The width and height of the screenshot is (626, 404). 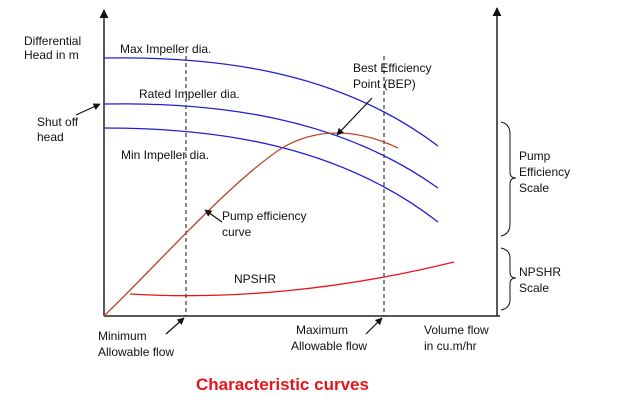 What do you see at coordinates (292, 279) in the screenshot?
I see `npshr-curve` at bounding box center [292, 279].